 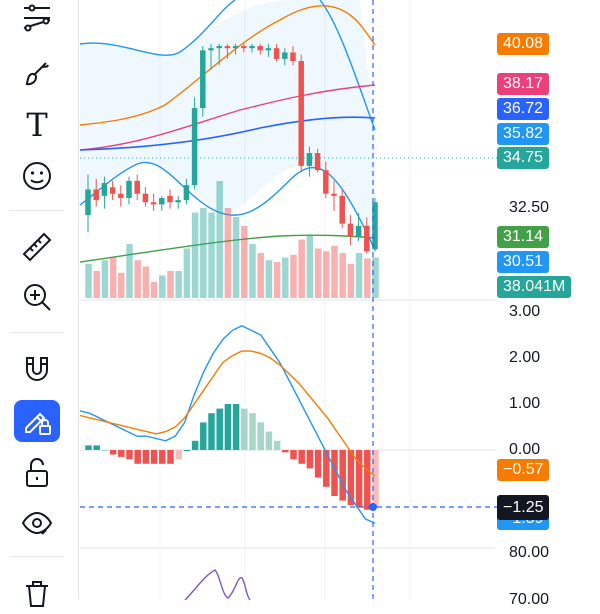 I want to click on trend-lines-icon, so click(x=37, y=21).